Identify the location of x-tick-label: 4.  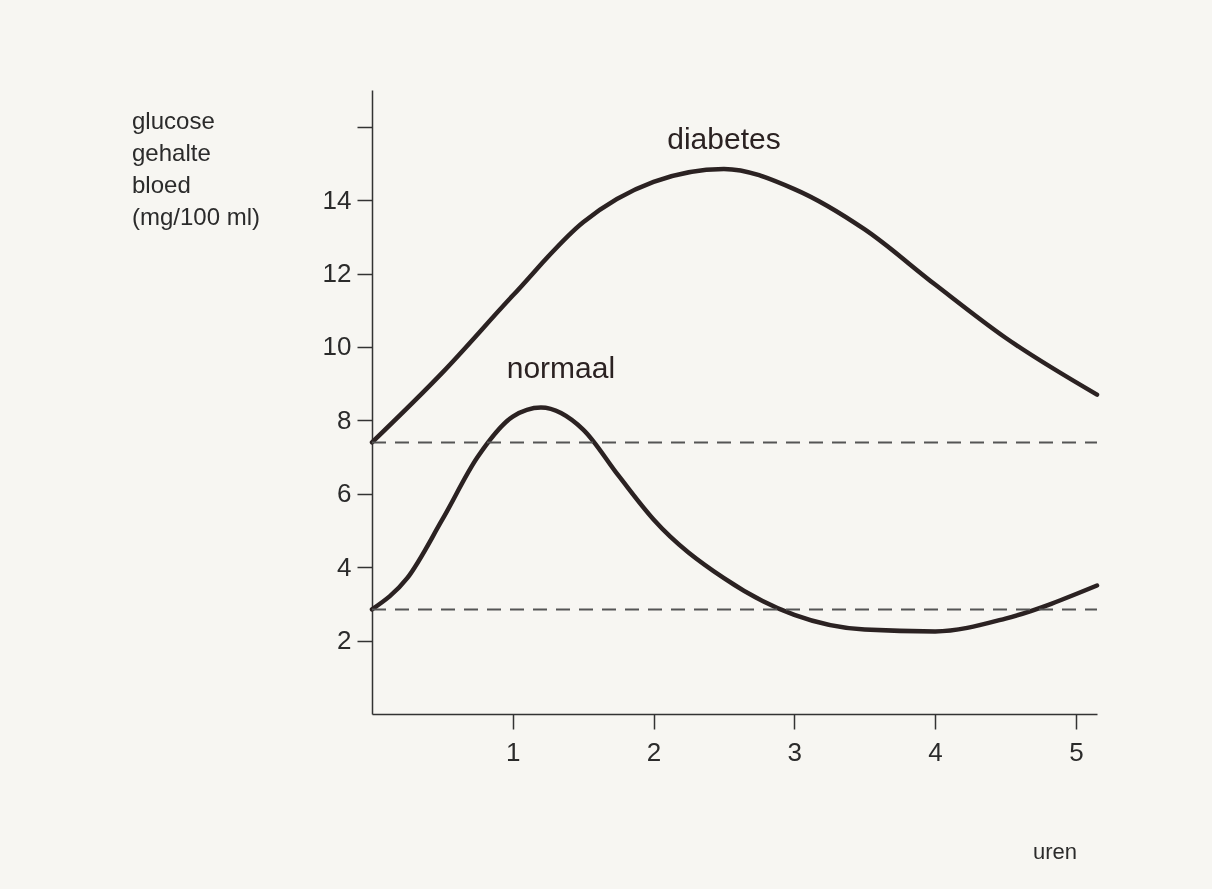
(935, 751).